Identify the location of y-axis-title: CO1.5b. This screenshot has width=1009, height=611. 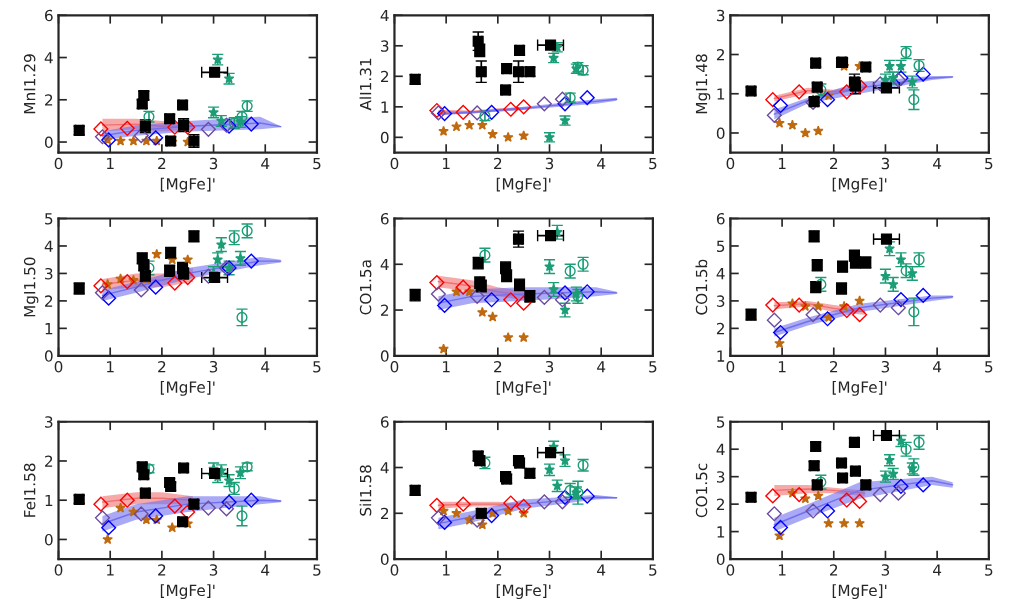
(701, 287).